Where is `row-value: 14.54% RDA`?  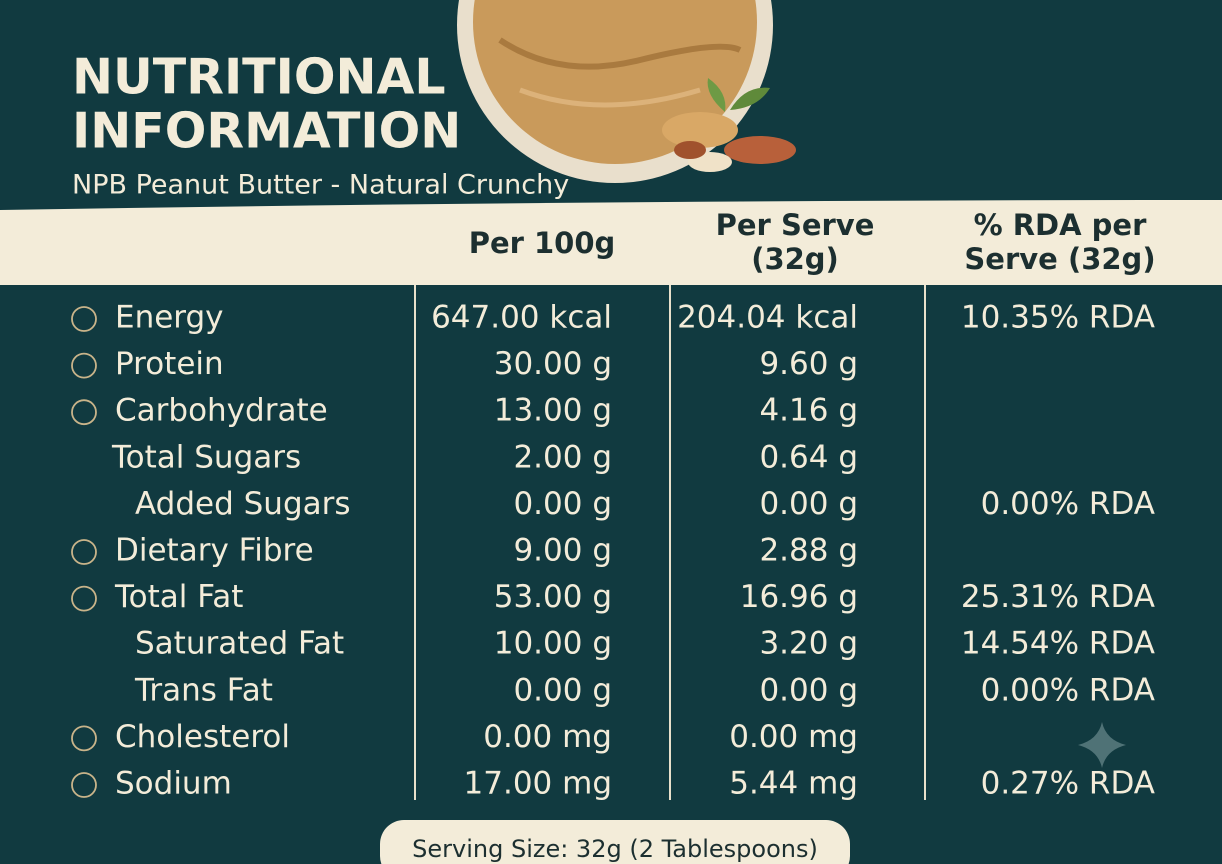 row-value: 14.54% RDA is located at coordinates (1058, 644).